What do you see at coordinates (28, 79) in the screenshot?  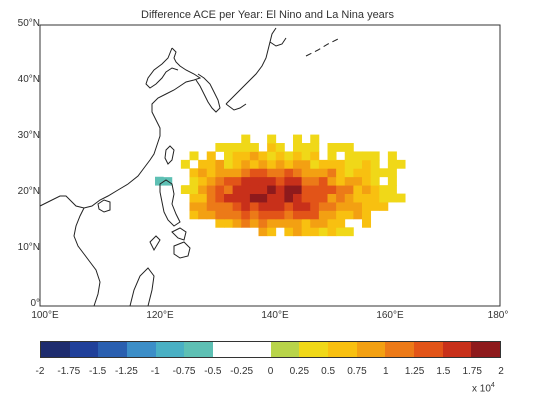 I see `lat-label-40: 40°N` at bounding box center [28, 79].